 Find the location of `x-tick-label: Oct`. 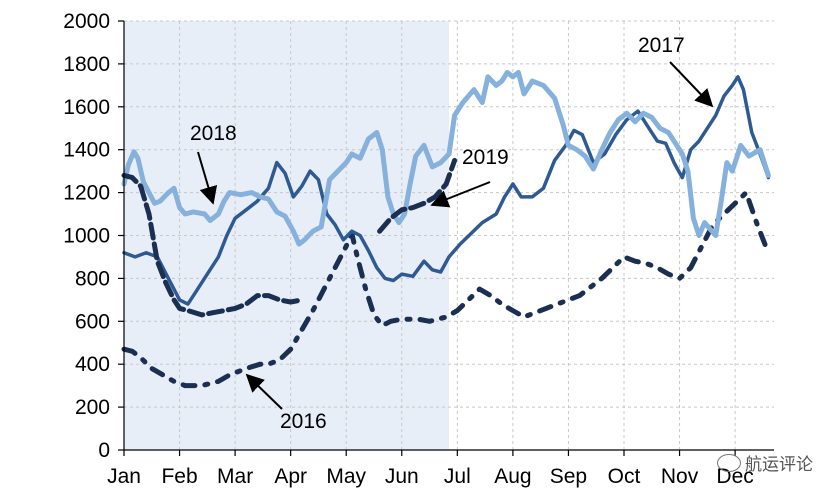

x-tick-label: Oct is located at coordinates (624, 476).